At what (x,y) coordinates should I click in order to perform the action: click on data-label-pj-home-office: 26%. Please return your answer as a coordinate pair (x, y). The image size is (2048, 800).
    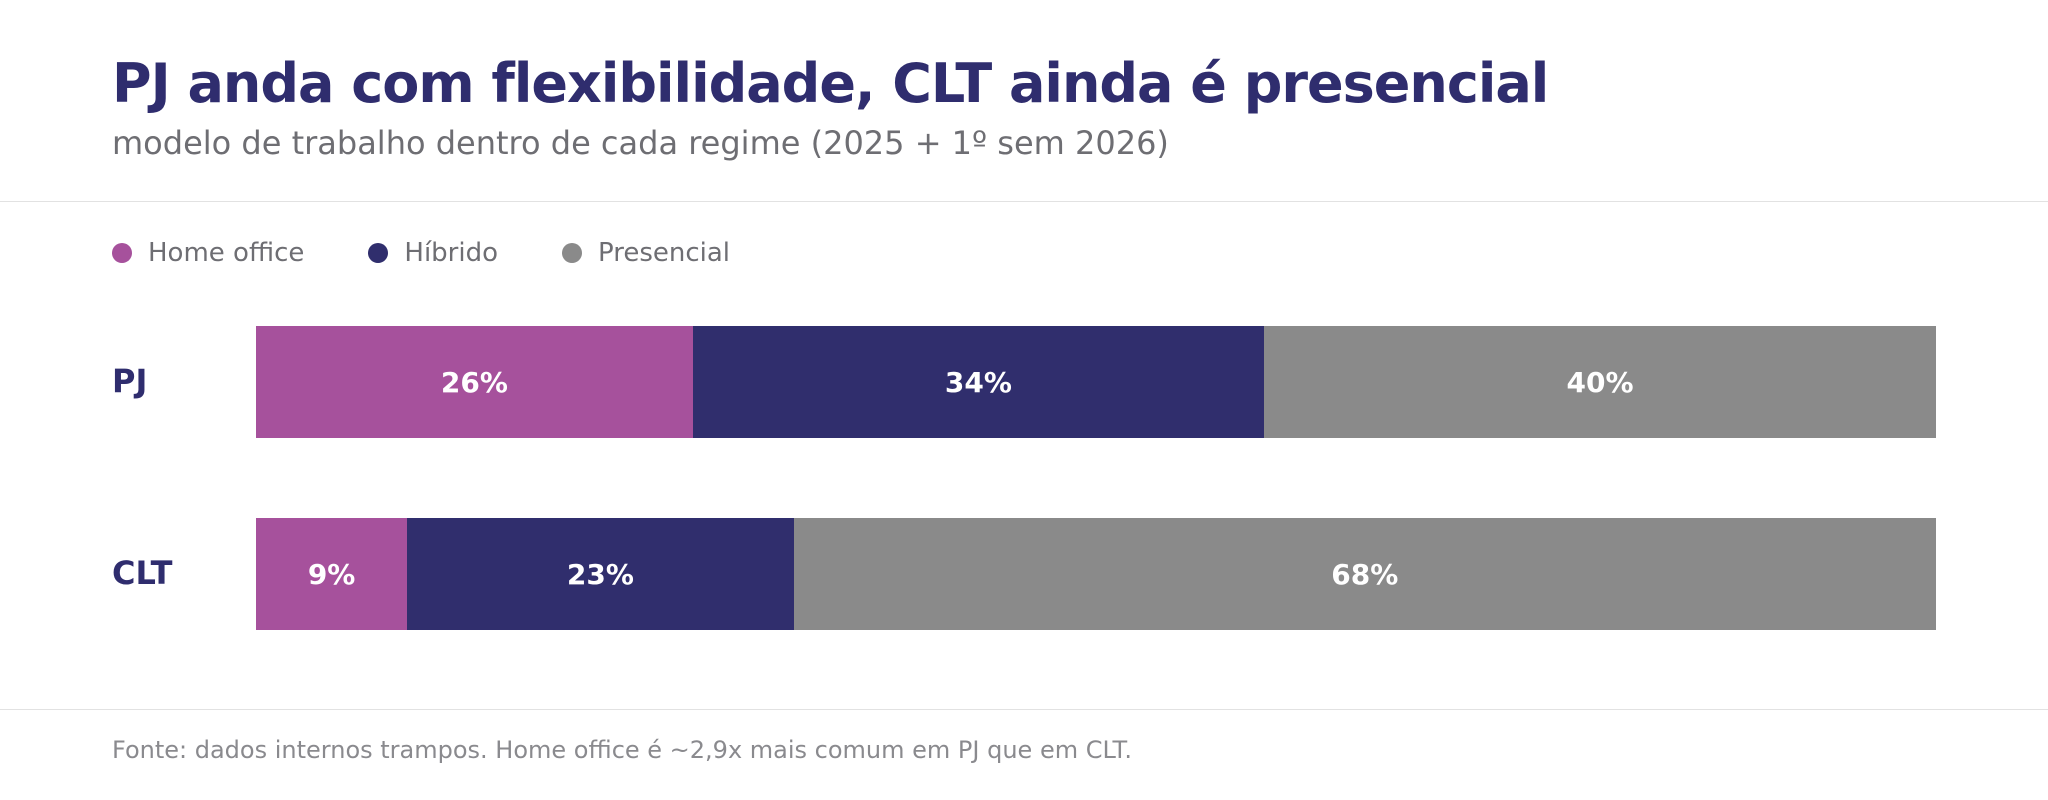
    Looking at the image, I should click on (474, 382).